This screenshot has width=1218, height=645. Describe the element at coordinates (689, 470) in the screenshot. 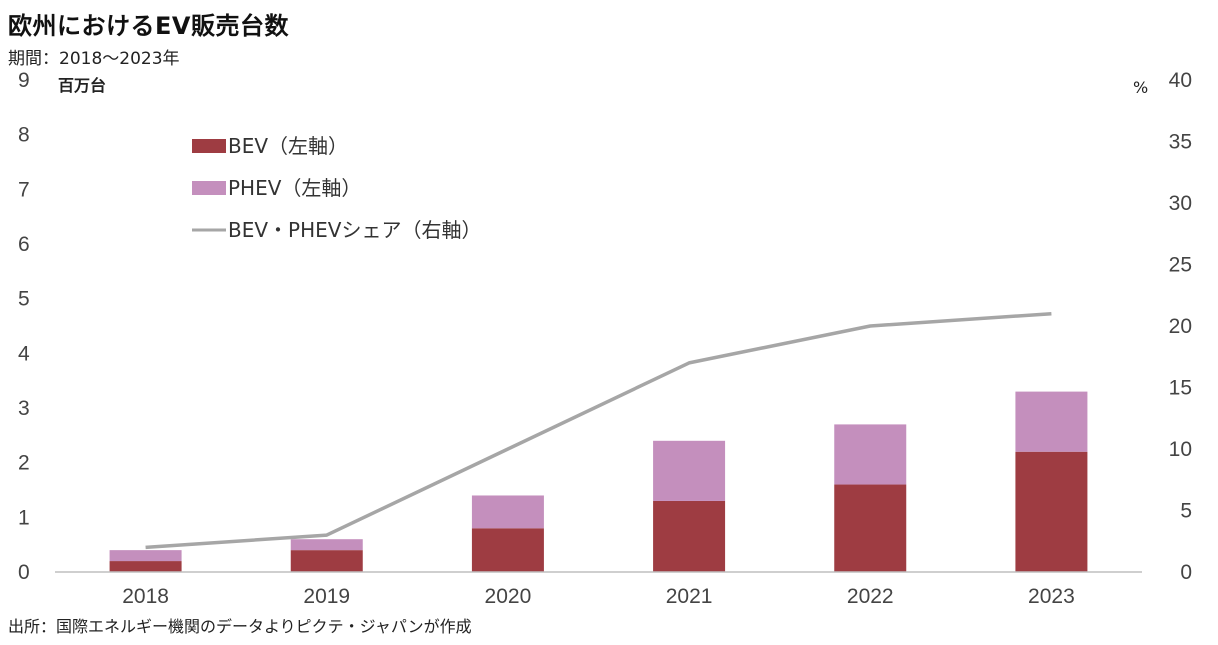

I see `bar-phev-2021` at that location.